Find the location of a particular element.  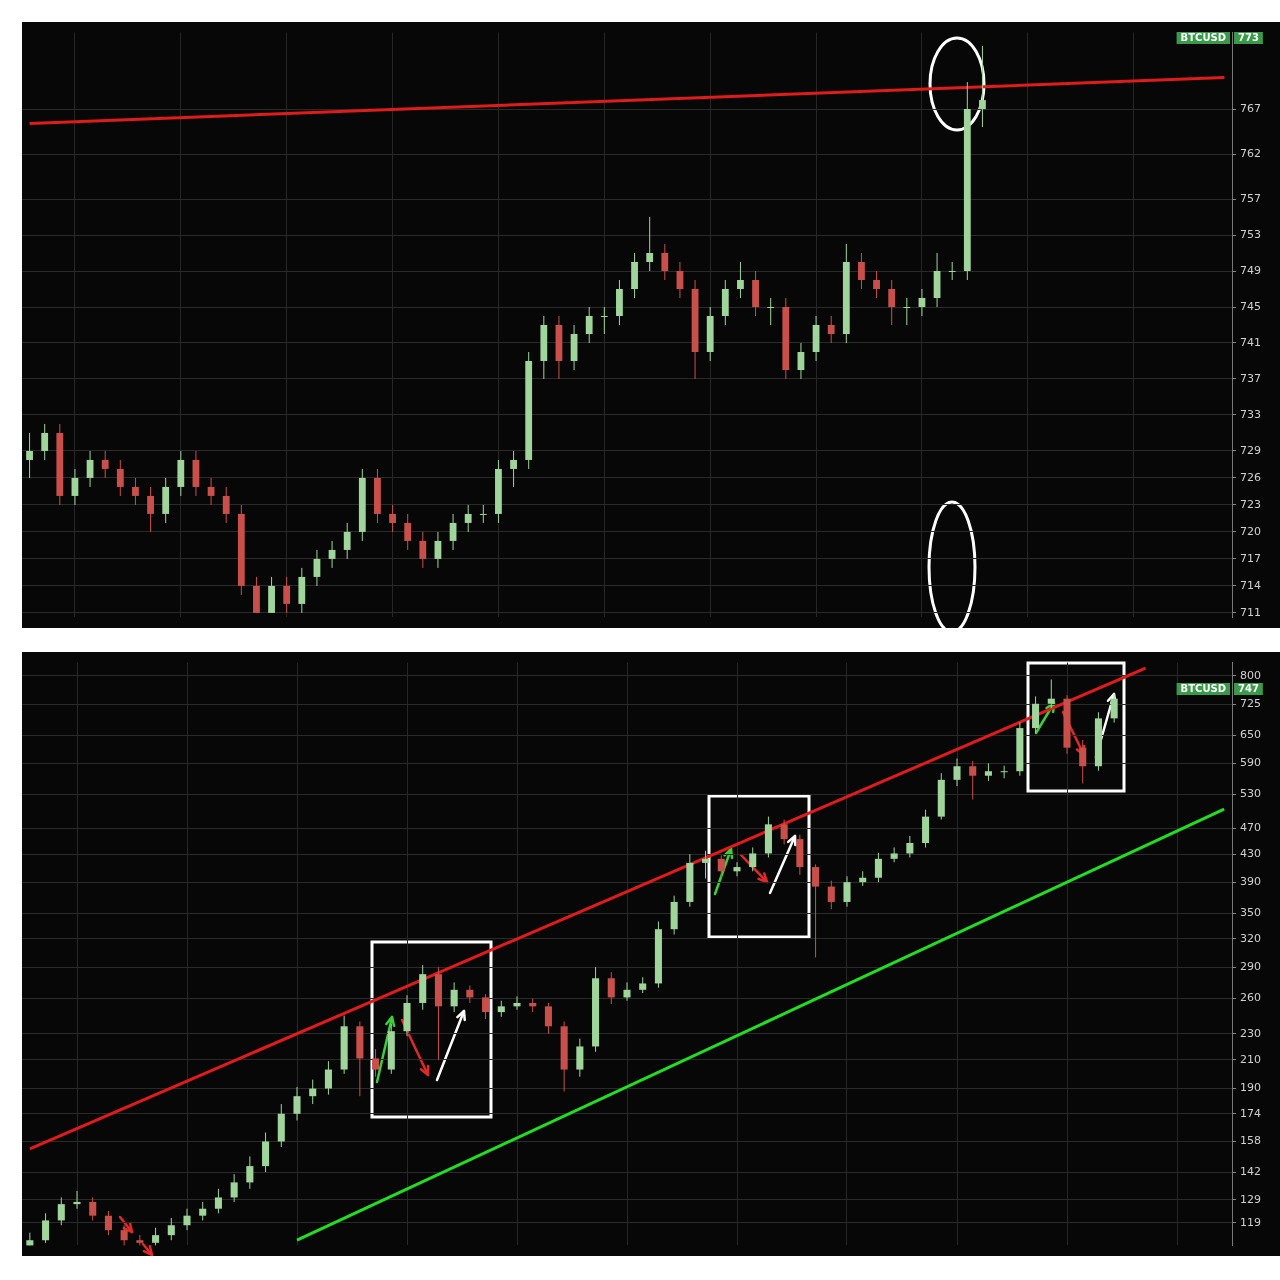

y-tick-label: 320 is located at coordinates (1250, 938).